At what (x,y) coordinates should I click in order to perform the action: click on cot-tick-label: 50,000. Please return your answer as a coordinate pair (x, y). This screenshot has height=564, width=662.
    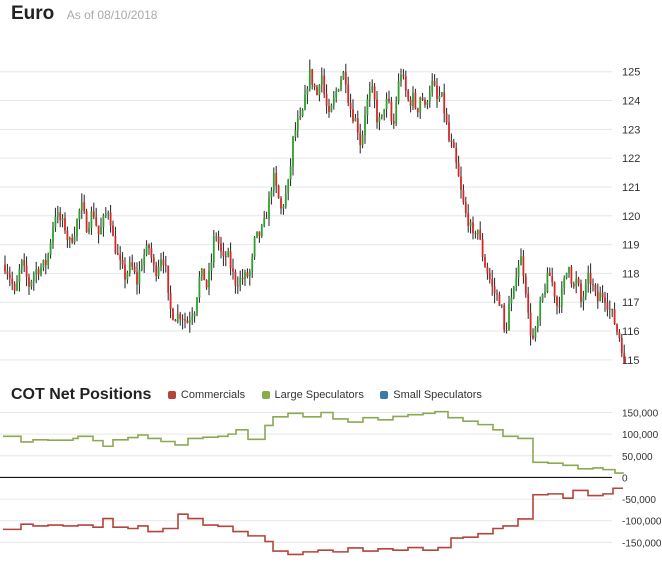
    Looking at the image, I should click on (637, 457).